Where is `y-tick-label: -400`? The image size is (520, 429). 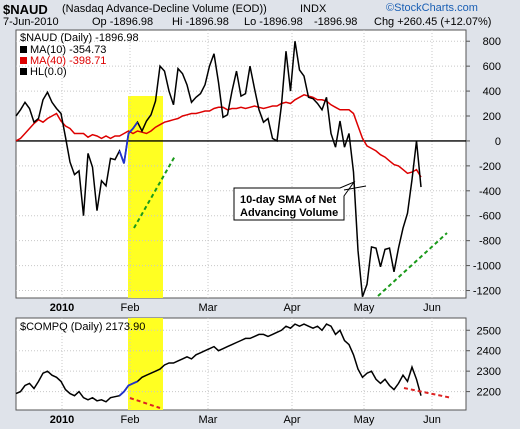 y-tick-label: -400 is located at coordinates (490, 192).